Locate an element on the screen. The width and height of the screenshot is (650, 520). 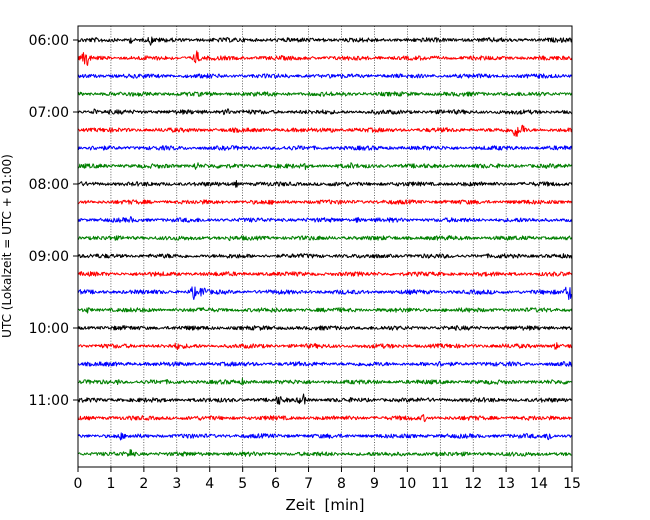
x-tick-label: 1 is located at coordinates (110, 484).